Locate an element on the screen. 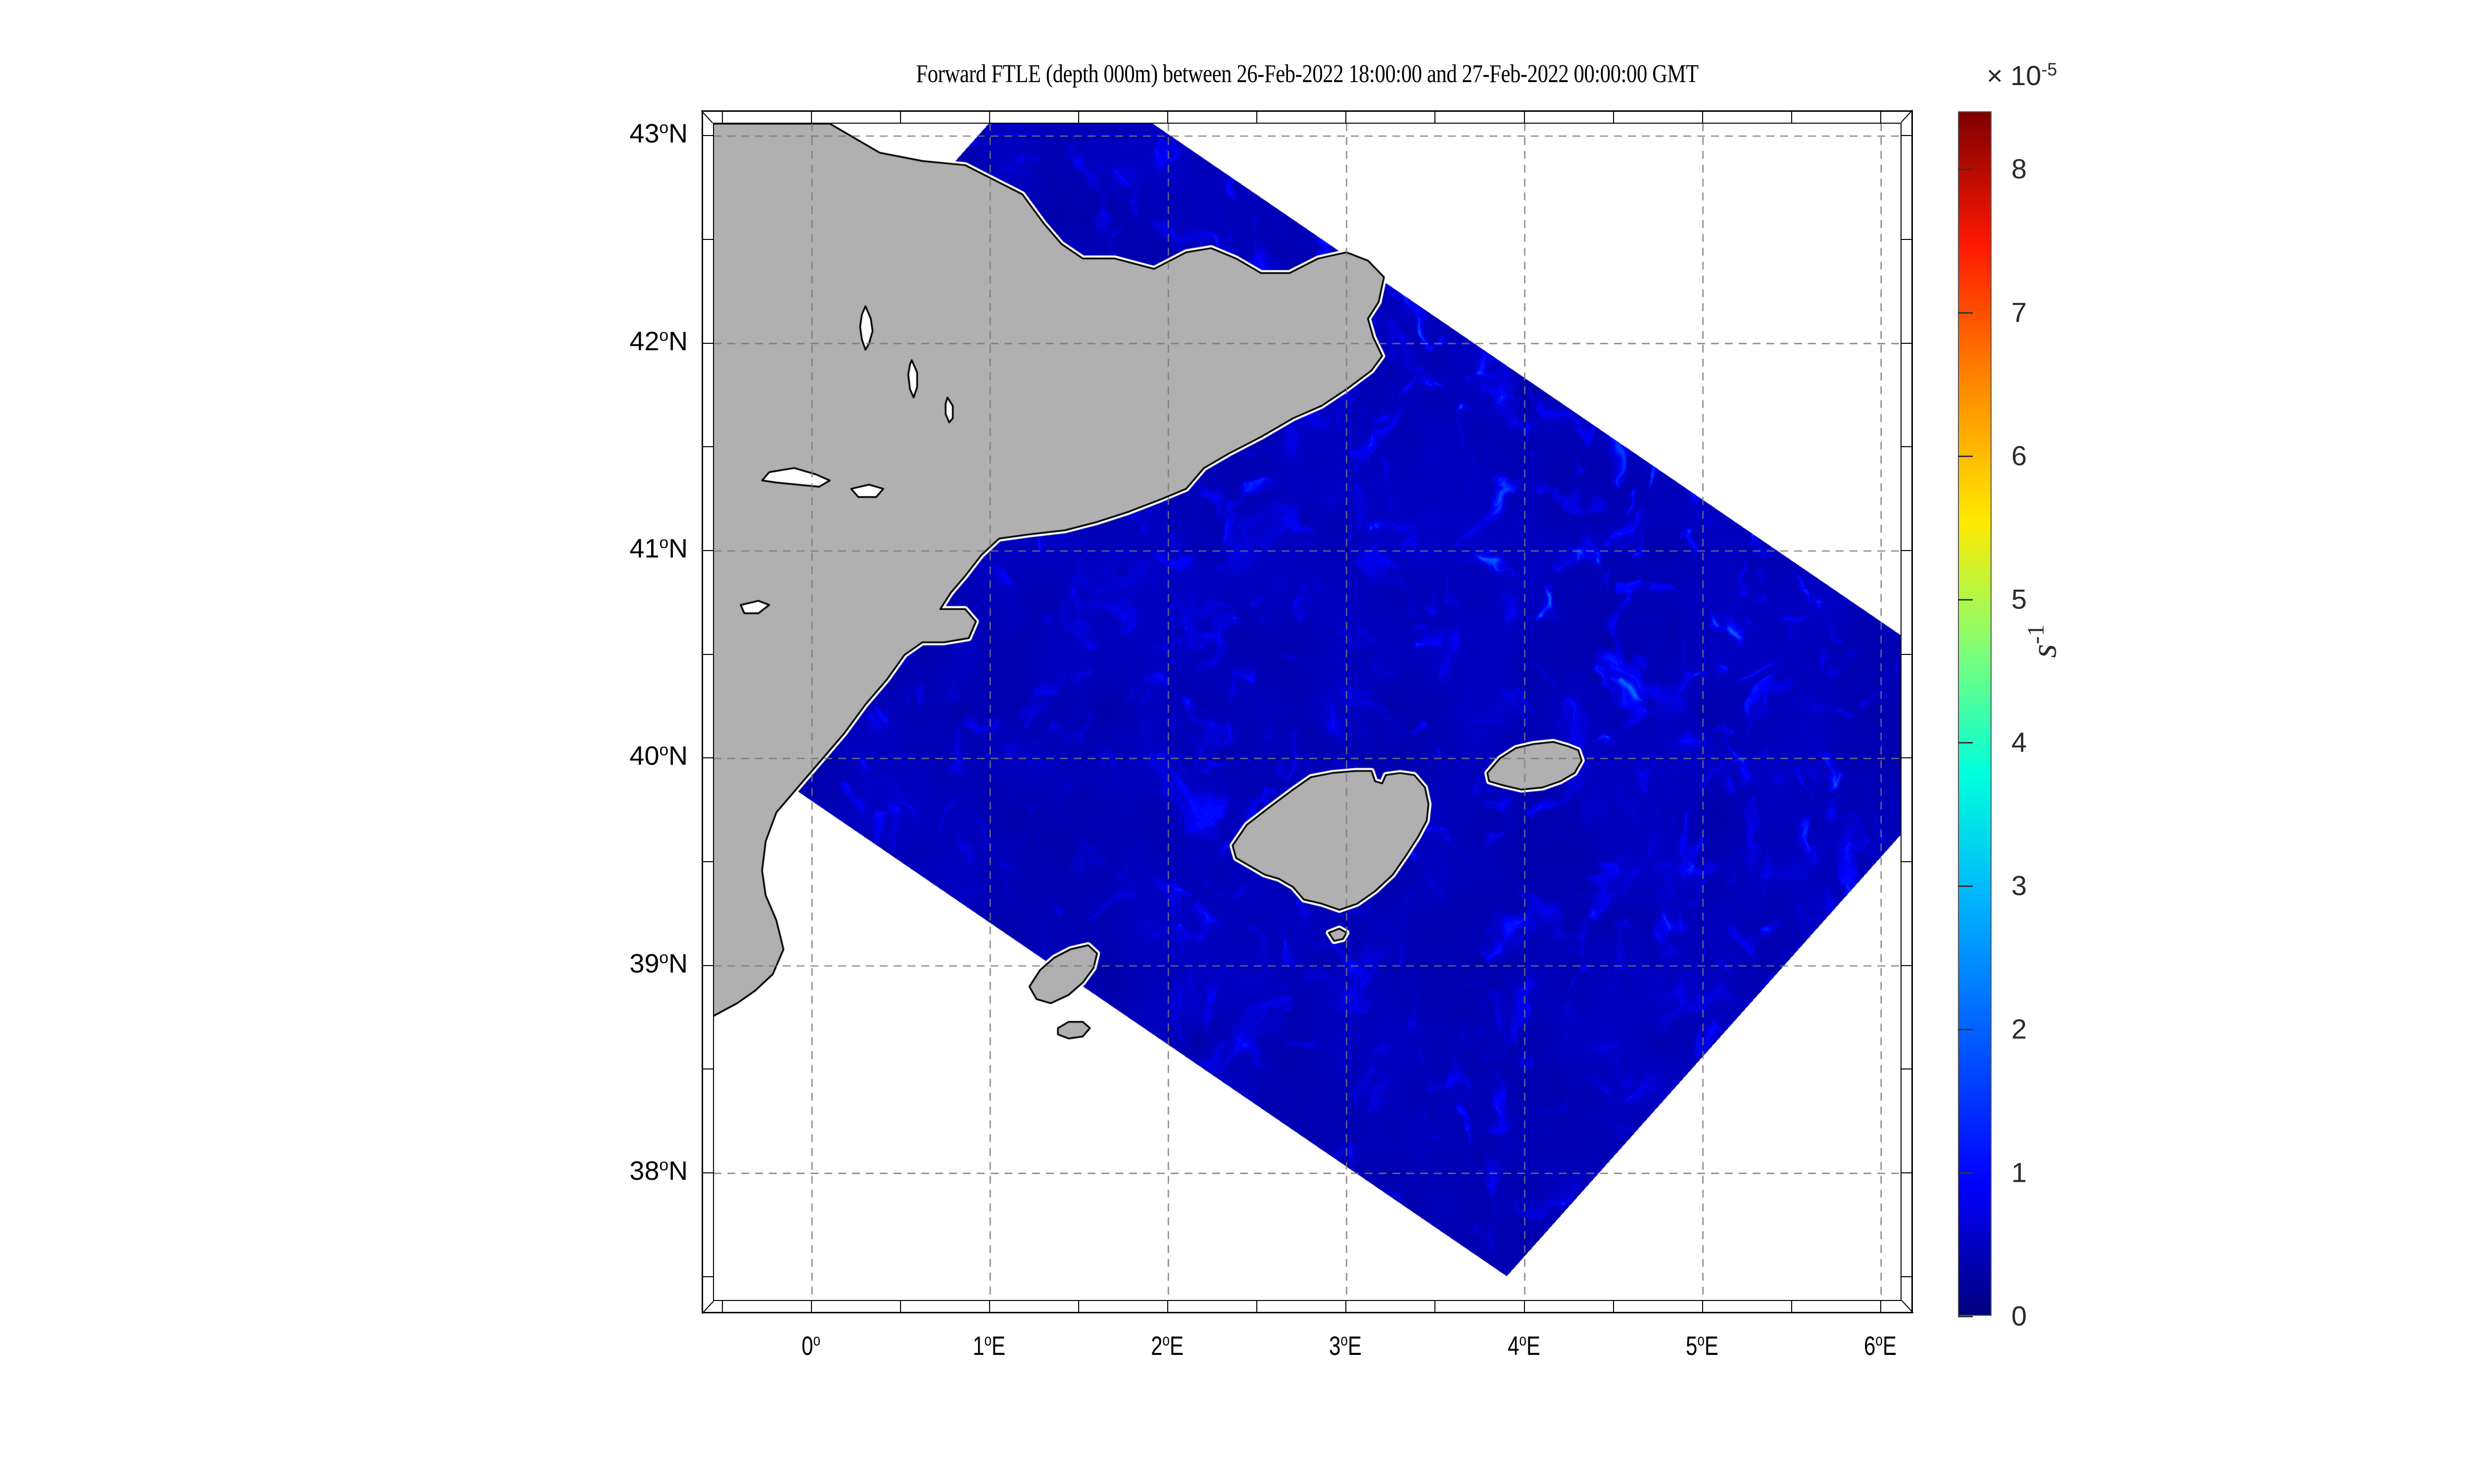 The width and height of the screenshot is (2474, 1484). colorbar-tick-label-0: 0 is located at coordinates (2019, 1316).